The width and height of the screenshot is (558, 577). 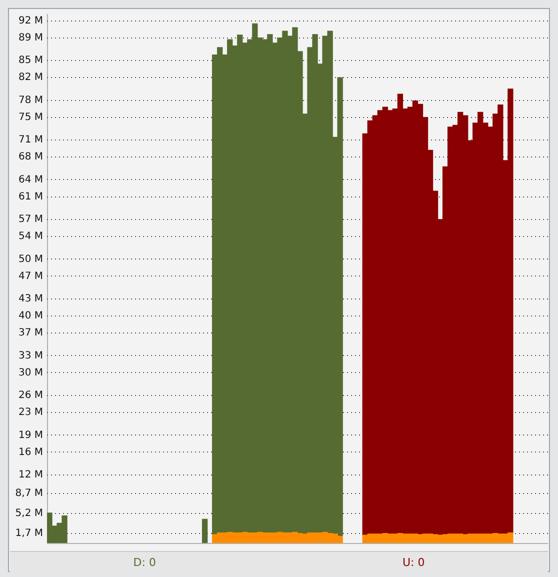 What do you see at coordinates (30, 157) in the screenshot?
I see `y-tick-label: 68 M` at bounding box center [30, 157].